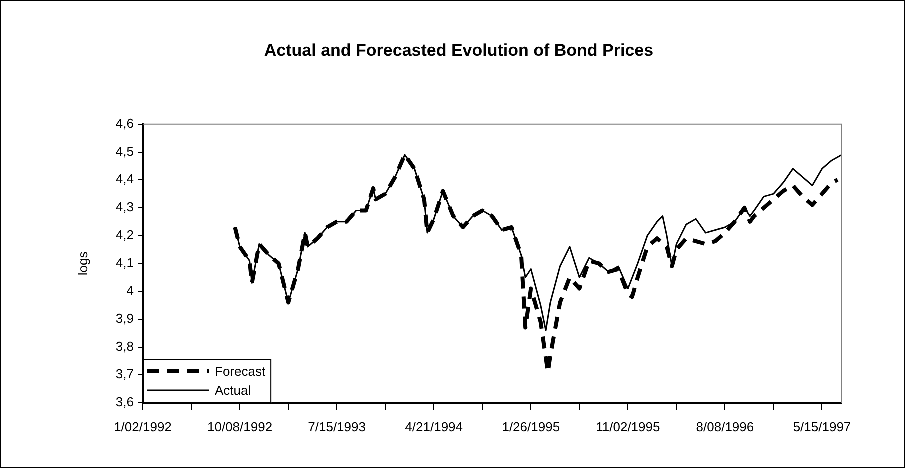 The height and width of the screenshot is (468, 905). I want to click on x-tick-label: 8/08/1996, so click(725, 426).